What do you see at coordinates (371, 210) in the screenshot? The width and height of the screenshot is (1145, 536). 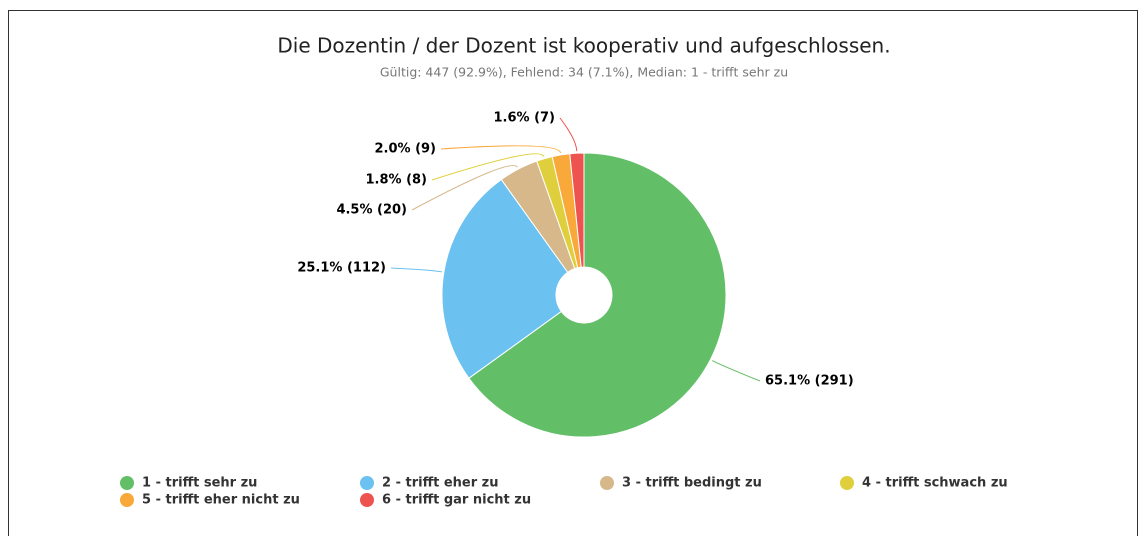 I see `data-label: 4.5% (20)` at bounding box center [371, 210].